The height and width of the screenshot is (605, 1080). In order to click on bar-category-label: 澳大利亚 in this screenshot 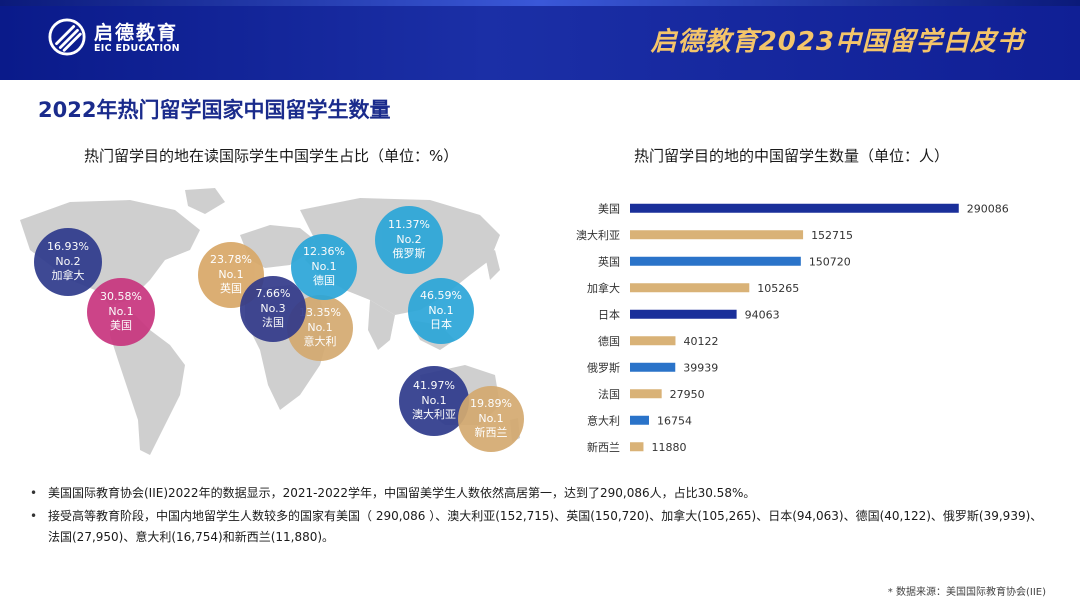, I will do `click(598, 235)`.